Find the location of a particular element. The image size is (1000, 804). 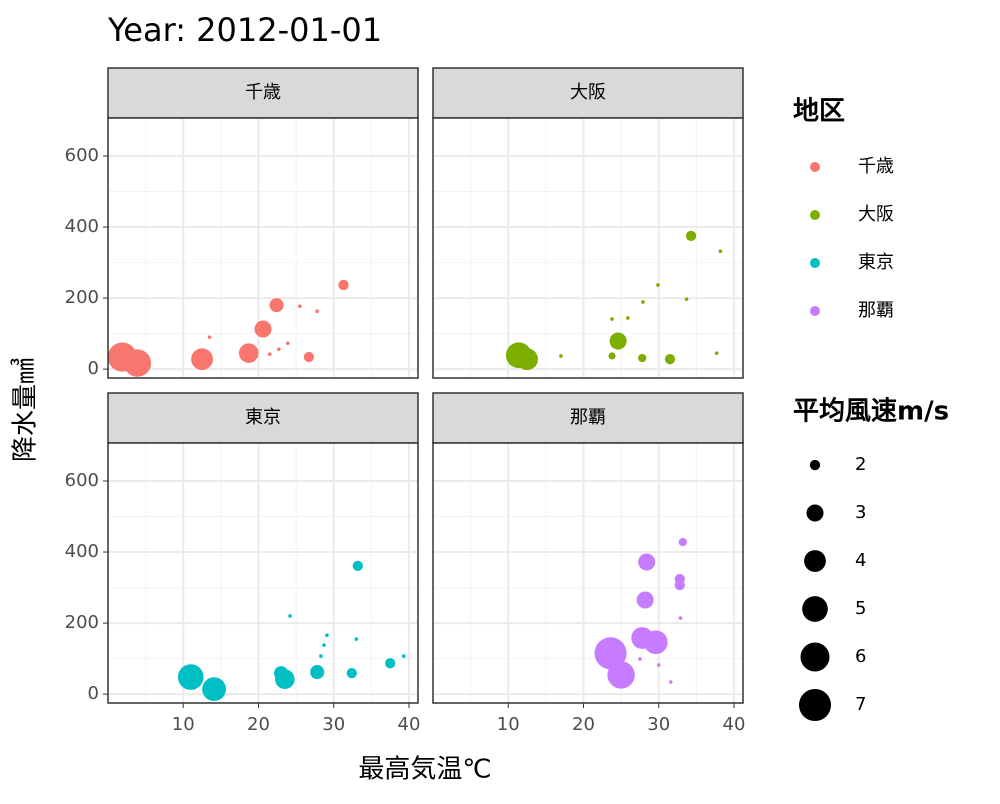

size-legend-label: 7 is located at coordinates (860, 704).